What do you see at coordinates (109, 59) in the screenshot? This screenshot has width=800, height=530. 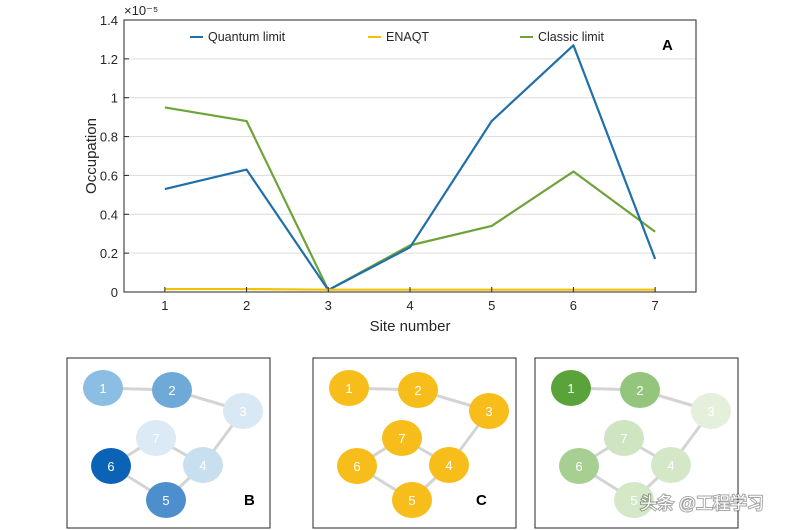 I see `y-tick-label: 1.2` at bounding box center [109, 59].